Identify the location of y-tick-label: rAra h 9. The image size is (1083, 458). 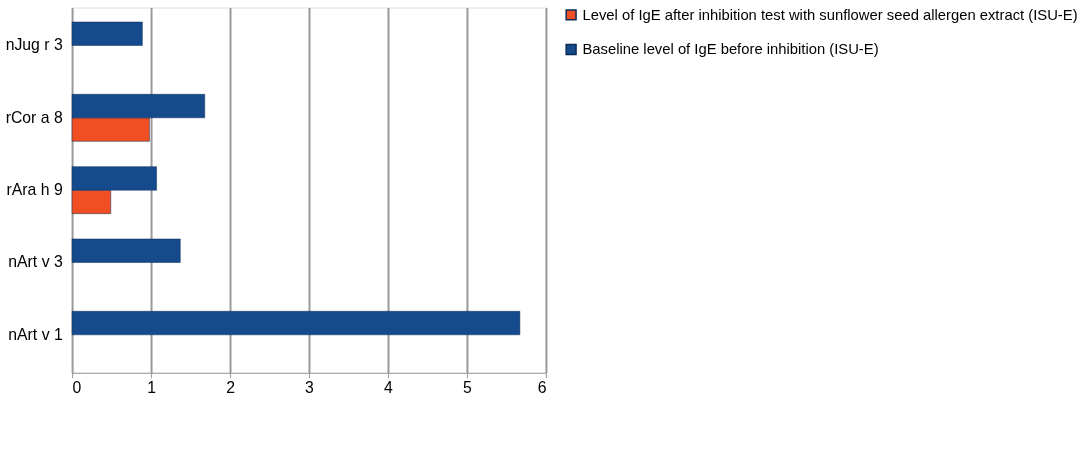
(34, 190).